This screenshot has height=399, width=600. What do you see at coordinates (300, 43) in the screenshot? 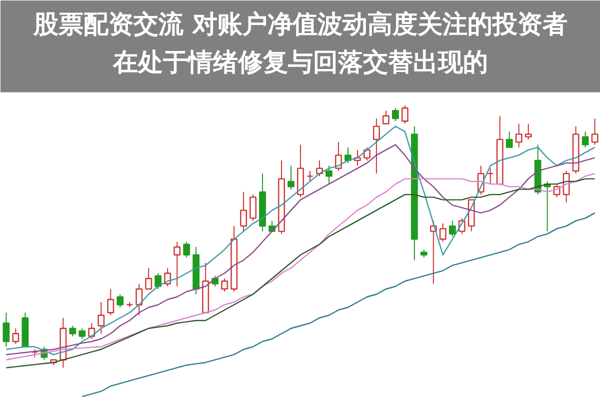
I see `chart-title: 股票配资交流 对账户净值波动高度关注的投资者在处于情绪修复与回落交替出现的` at bounding box center [300, 43].